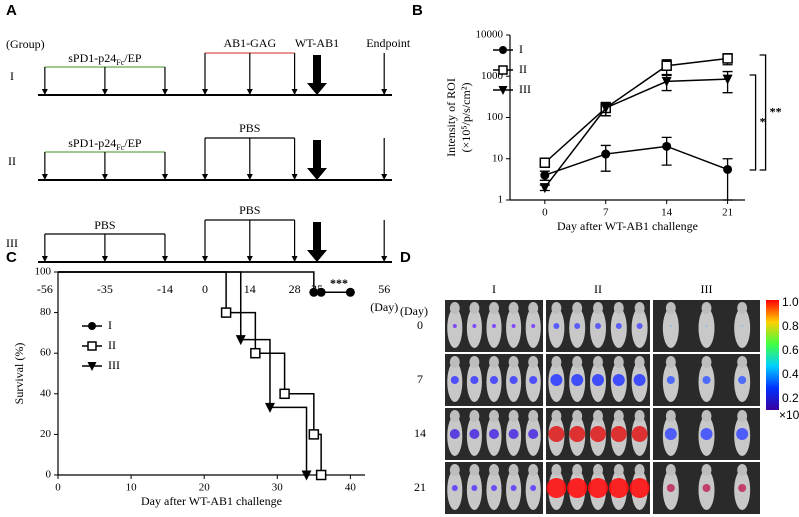 The height and width of the screenshot is (517, 799). What do you see at coordinates (789, 415) in the screenshot?
I see `colorbar-unit: ×10⁶` at bounding box center [789, 415].